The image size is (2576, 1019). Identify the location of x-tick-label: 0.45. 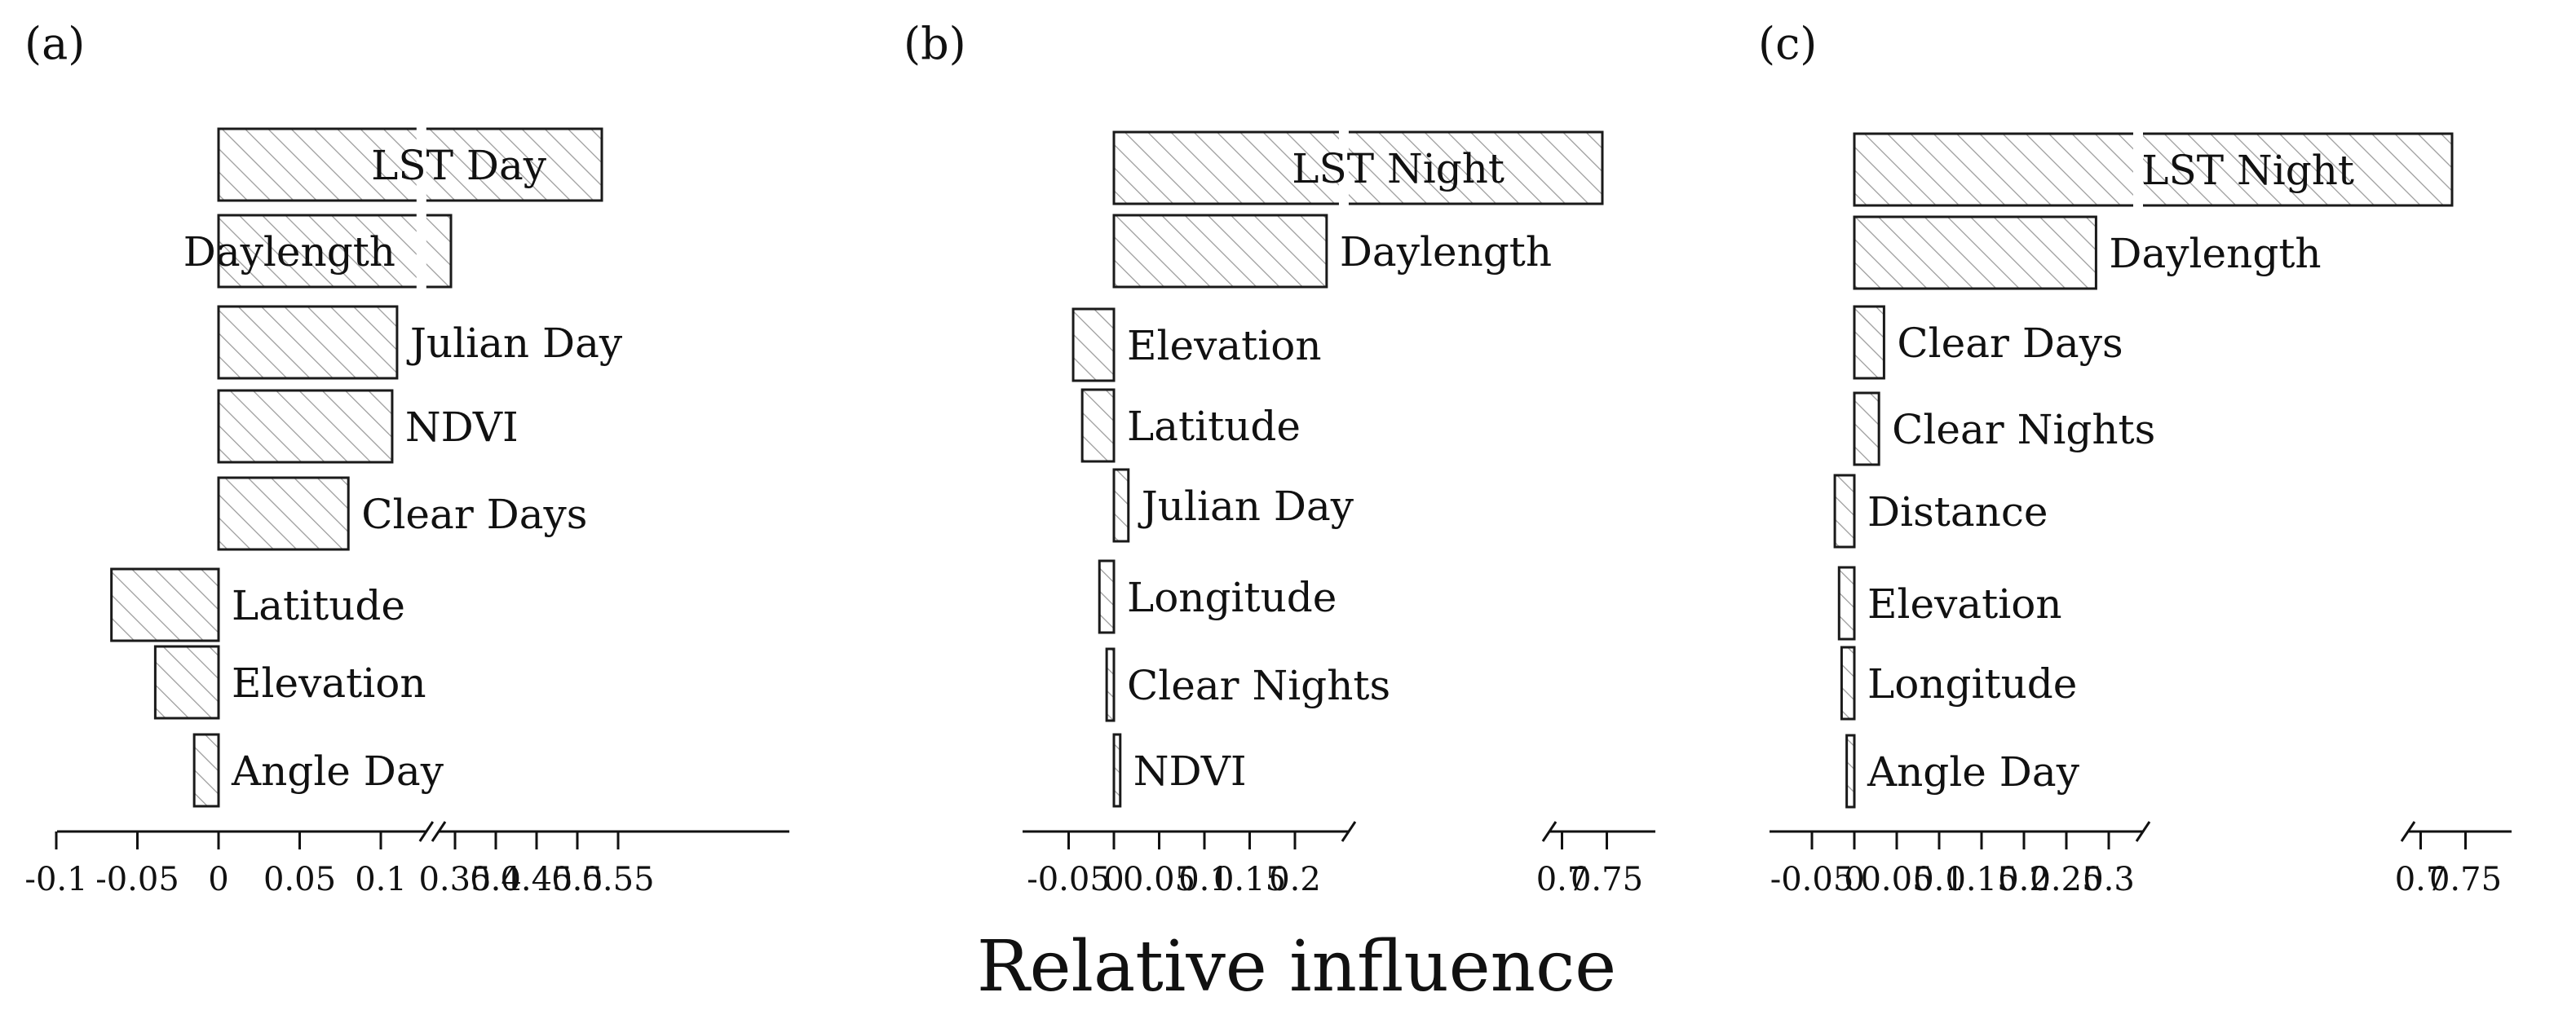
(536, 880).